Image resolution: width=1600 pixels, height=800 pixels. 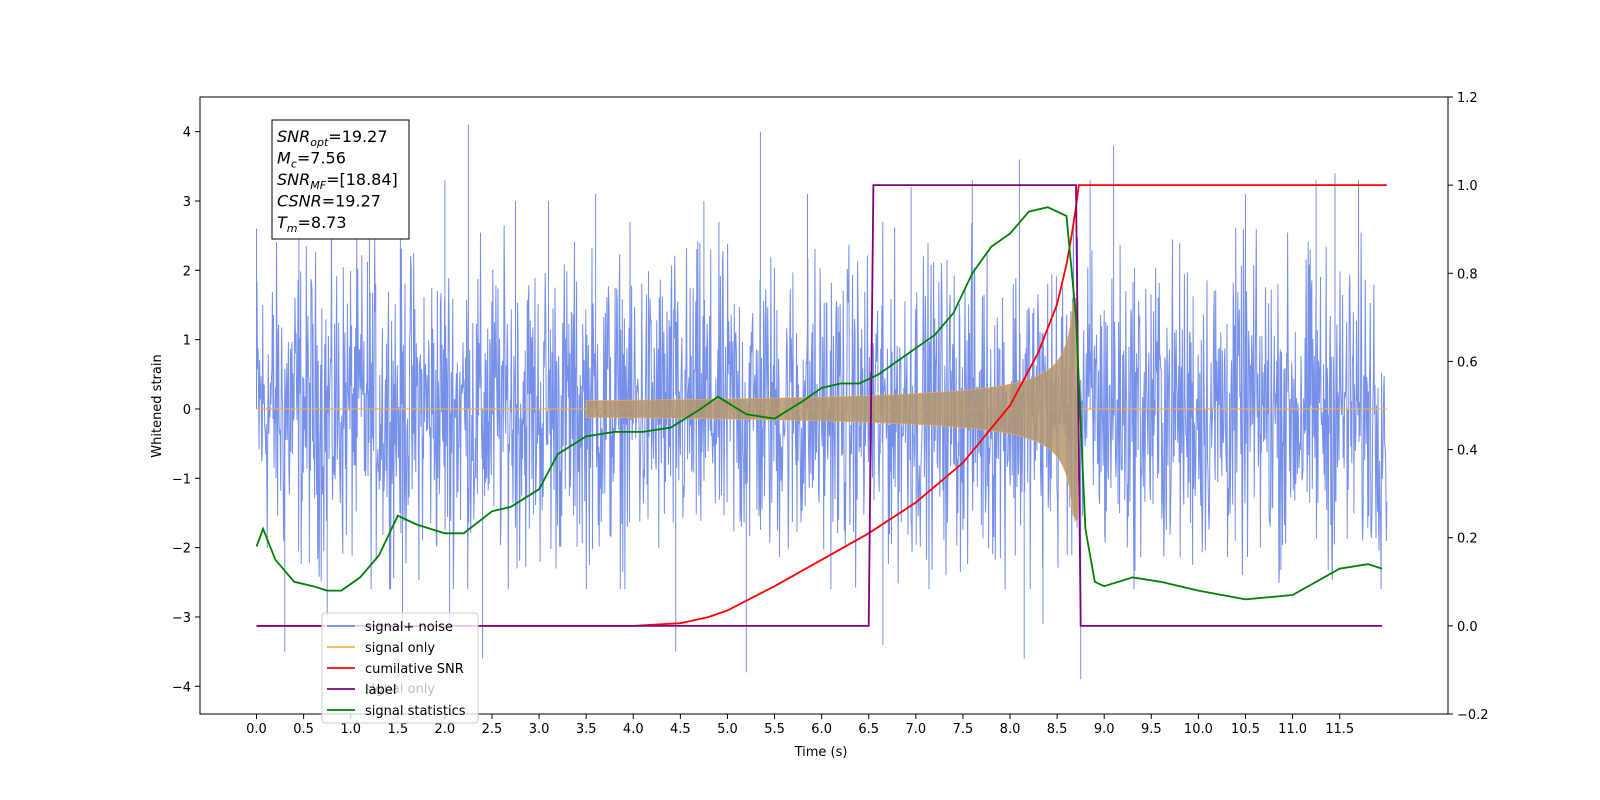 What do you see at coordinates (963, 729) in the screenshot?
I see `x-tick-label: 7.5` at bounding box center [963, 729].